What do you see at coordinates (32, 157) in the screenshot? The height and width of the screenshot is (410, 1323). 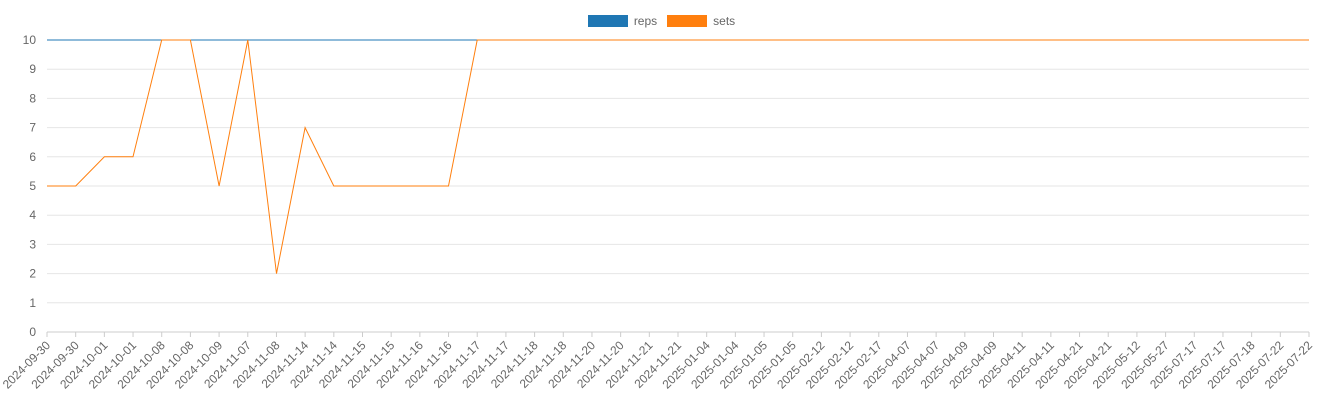 I see `y-tick-label: 6` at bounding box center [32, 157].